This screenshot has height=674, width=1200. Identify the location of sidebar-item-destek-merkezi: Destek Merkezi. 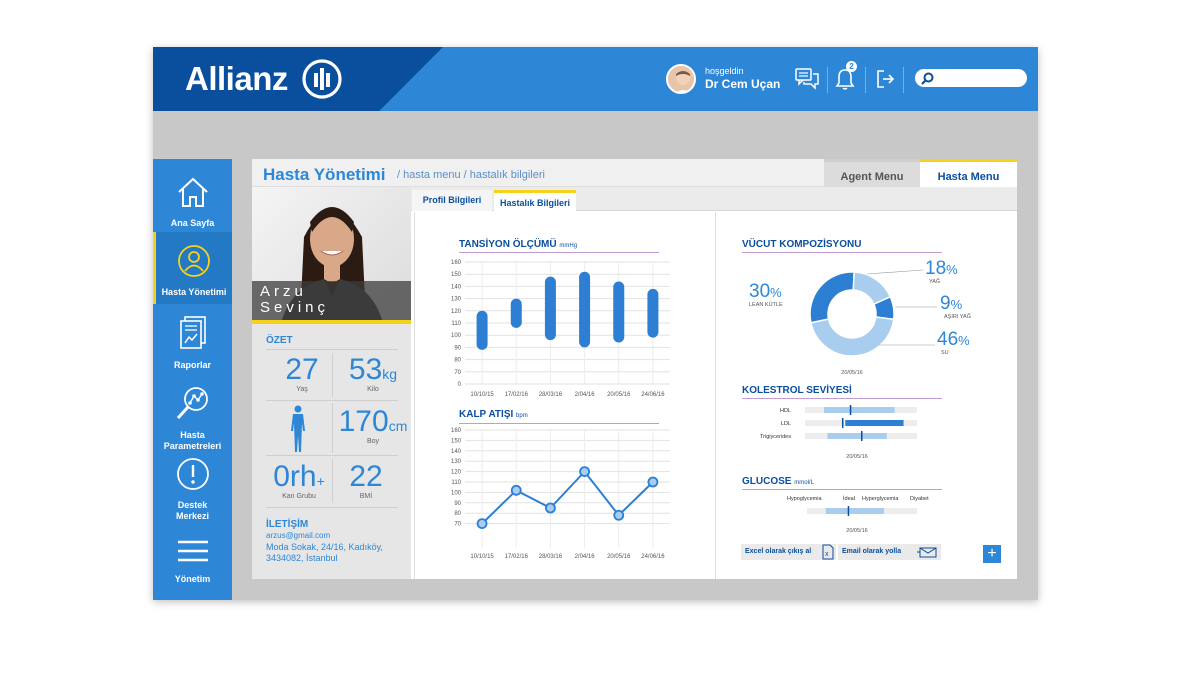
(192, 488).